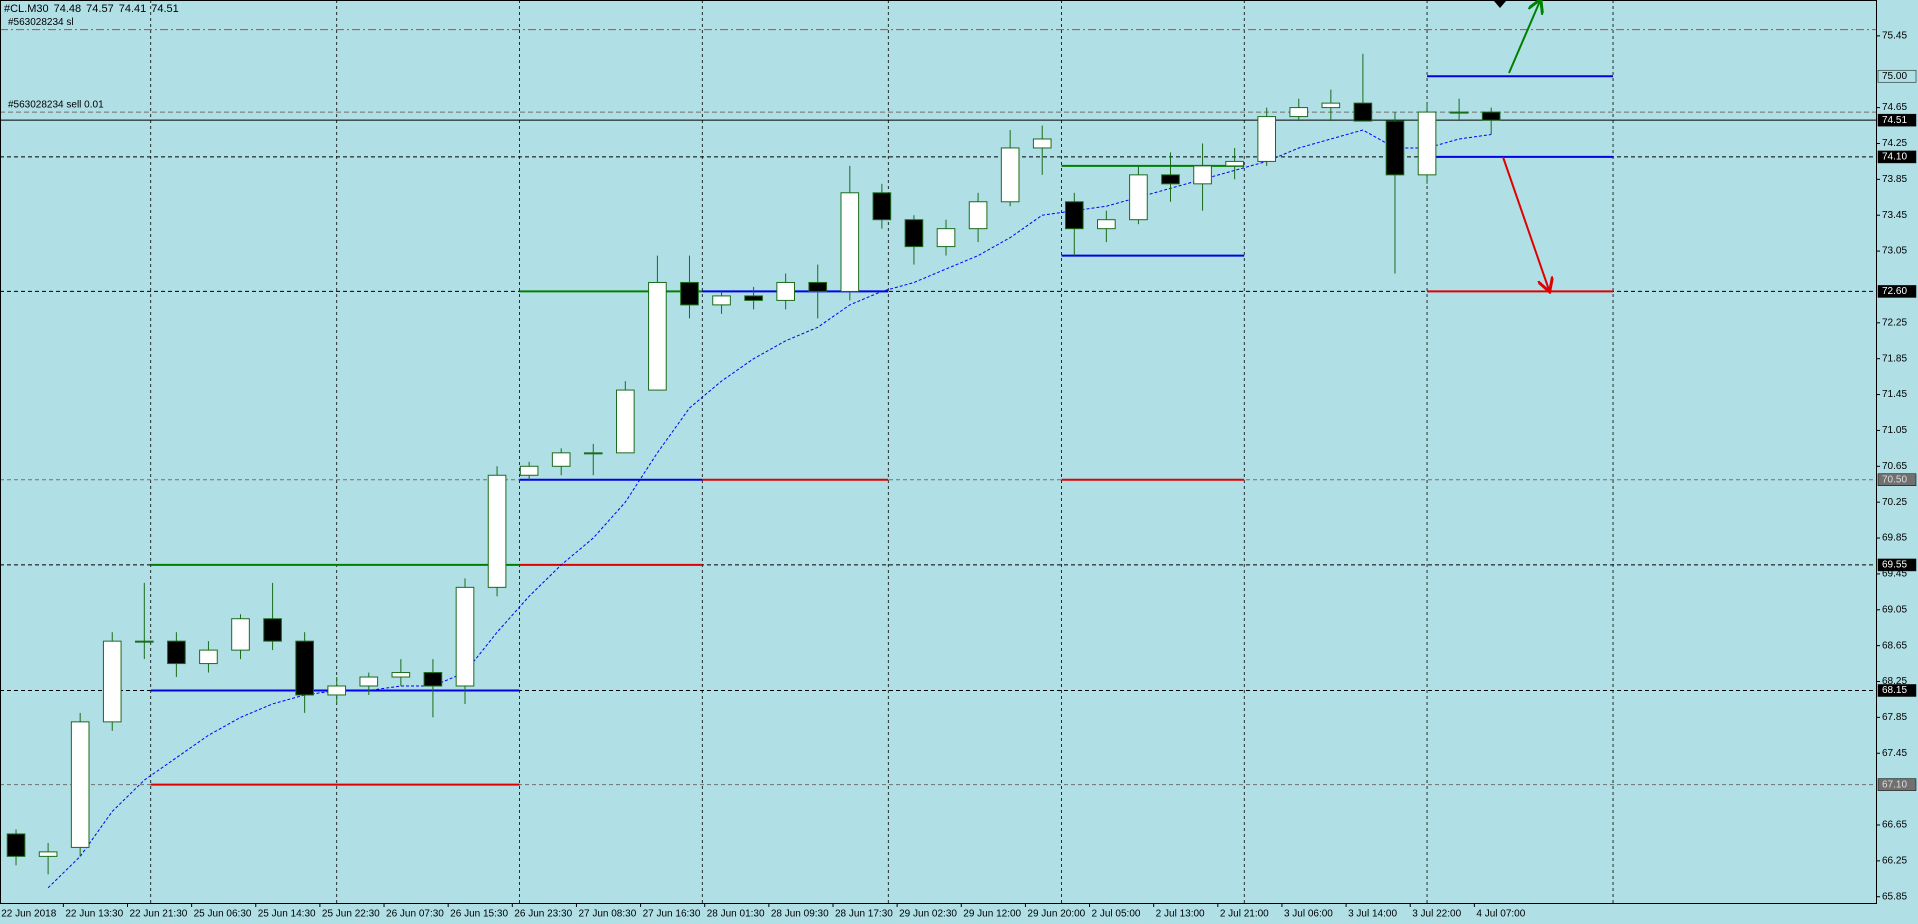 The height and width of the screenshot is (924, 1918). I want to click on x-tick-label: 26 Jun 23:30, so click(543, 914).